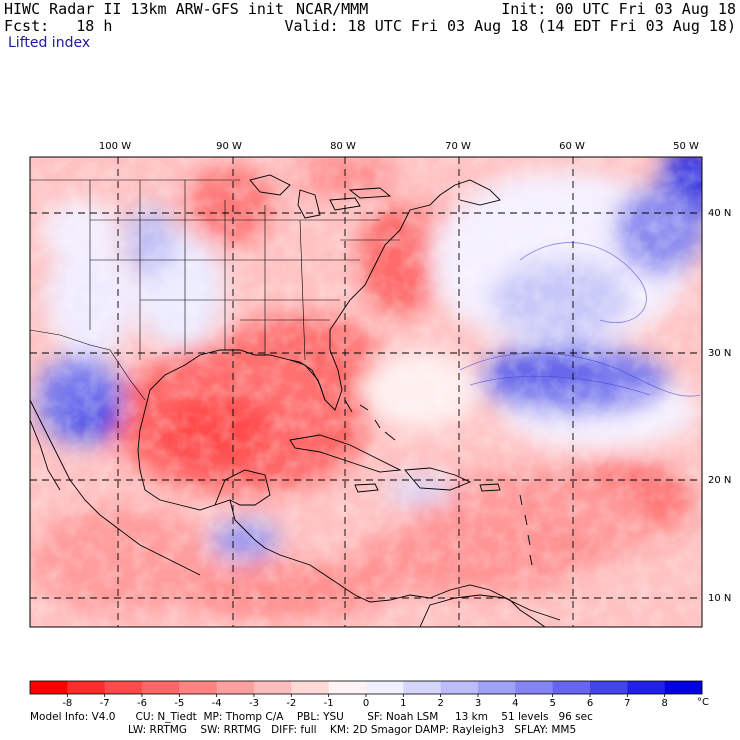 This screenshot has height=740, width=740. Describe the element at coordinates (686, 146) in the screenshot. I see `lon-label: 50 W` at that location.